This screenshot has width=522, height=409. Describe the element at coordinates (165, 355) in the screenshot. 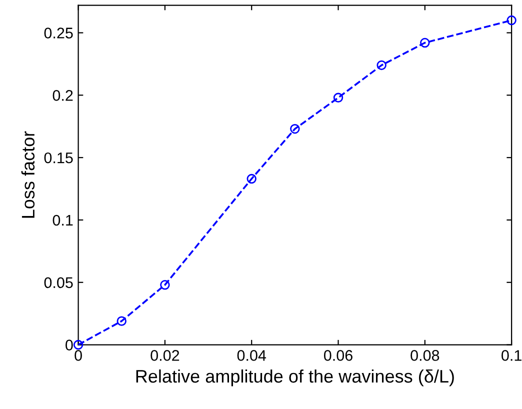

I see `x-tick-label: 0.02` at that location.